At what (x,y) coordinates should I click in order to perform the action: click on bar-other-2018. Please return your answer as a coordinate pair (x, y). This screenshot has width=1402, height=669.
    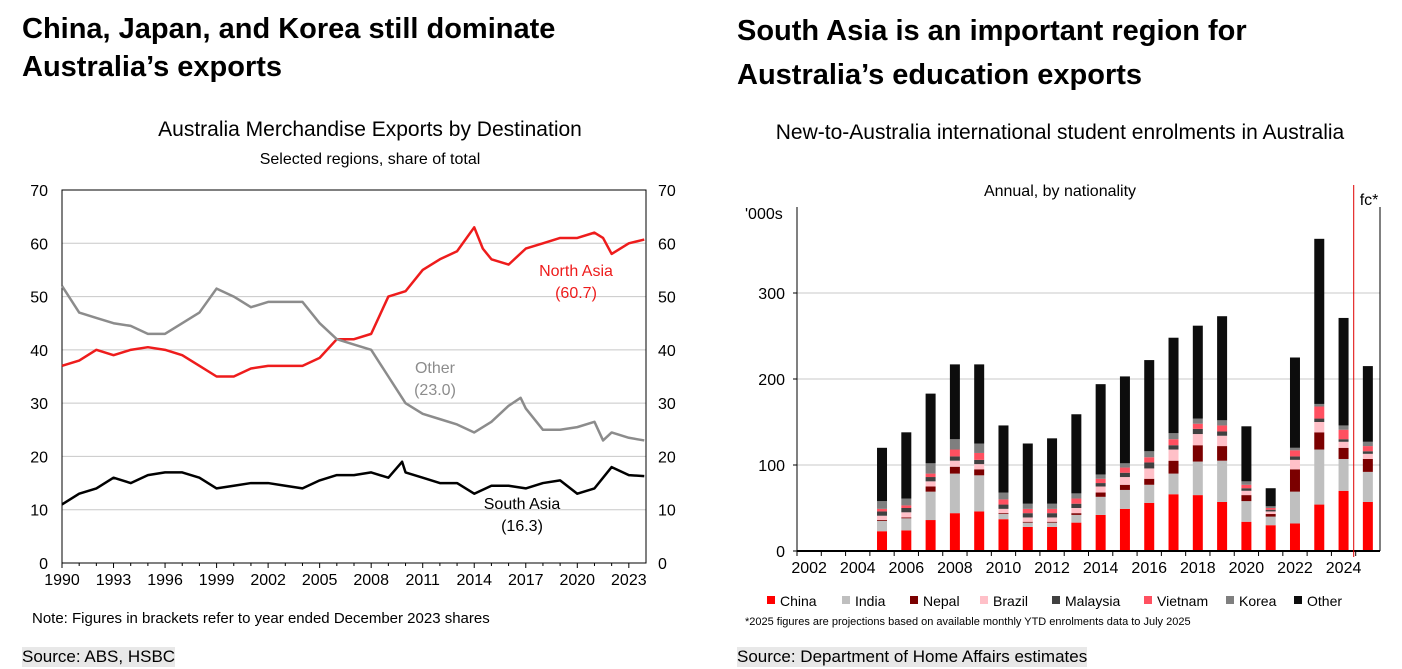
    Looking at the image, I should click on (1197, 372).